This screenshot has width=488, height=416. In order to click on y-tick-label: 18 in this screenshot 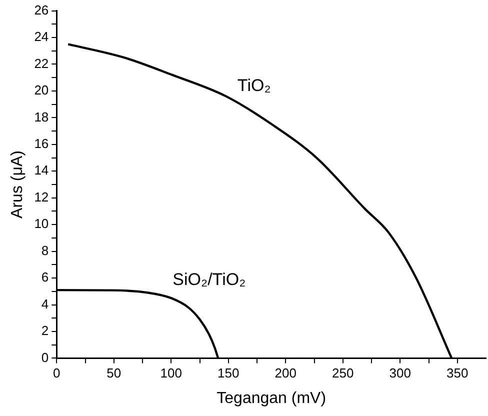, I will do `click(41, 116)`.